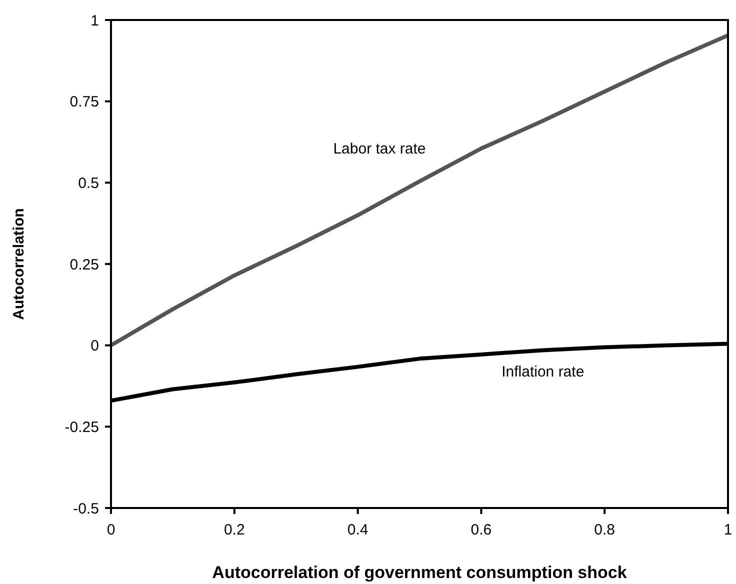 The height and width of the screenshot is (584, 736). What do you see at coordinates (81, 427) in the screenshot?
I see `y-tick-label: -0.25` at bounding box center [81, 427].